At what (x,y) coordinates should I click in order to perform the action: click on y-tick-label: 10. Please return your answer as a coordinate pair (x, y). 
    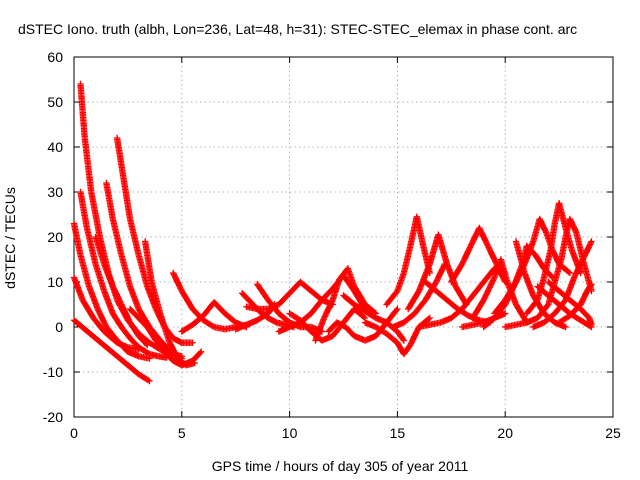
    Looking at the image, I should click on (55, 282).